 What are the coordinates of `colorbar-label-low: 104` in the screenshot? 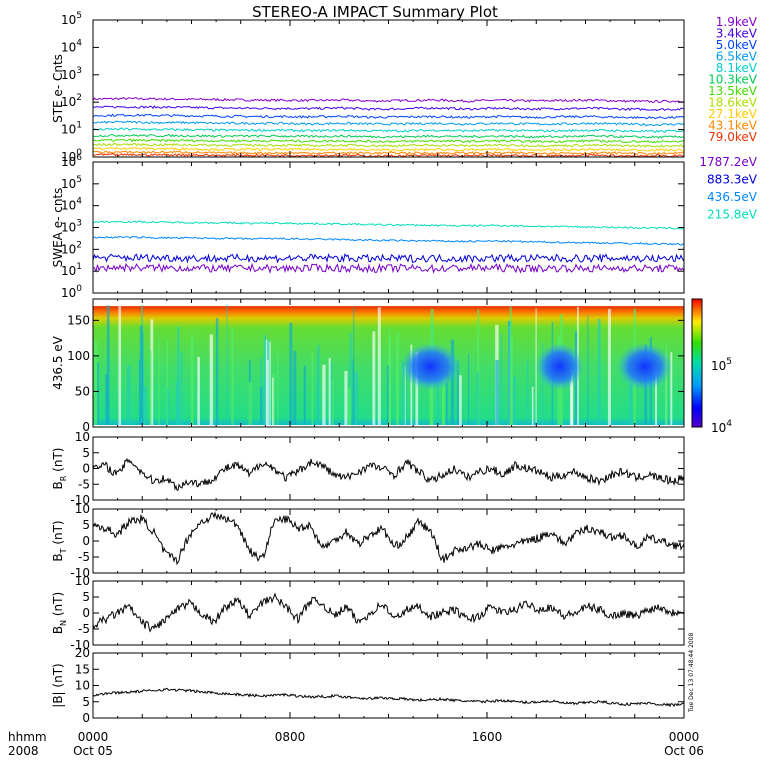 It's located at (721, 427).